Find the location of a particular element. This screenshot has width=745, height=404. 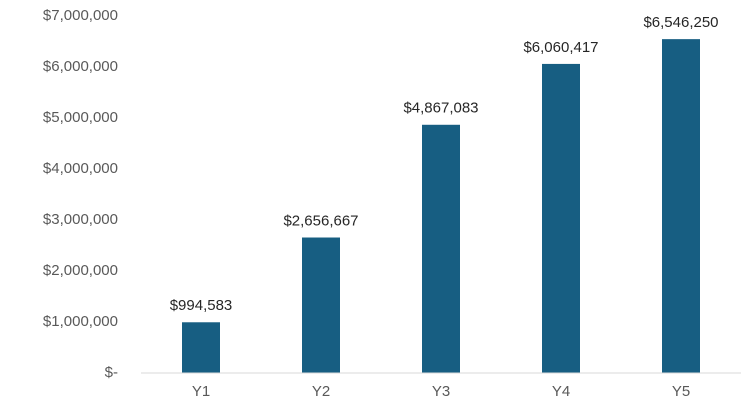

y-tick-label: $3,000,000 is located at coordinates (80, 219).